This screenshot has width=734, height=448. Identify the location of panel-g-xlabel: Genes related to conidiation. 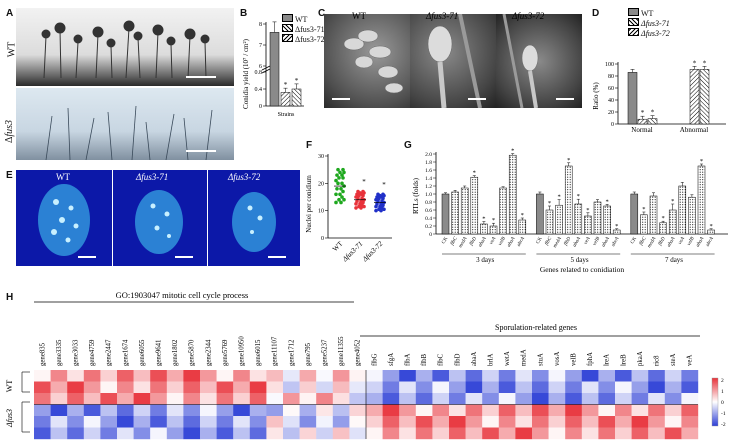
(582, 269).